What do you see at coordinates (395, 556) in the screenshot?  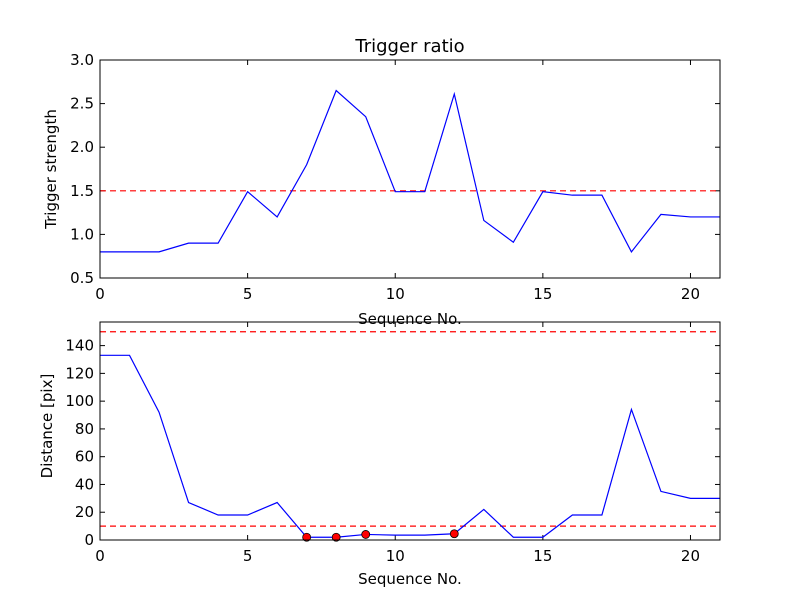 I see `distance-xtick-label: 10` at bounding box center [395, 556].